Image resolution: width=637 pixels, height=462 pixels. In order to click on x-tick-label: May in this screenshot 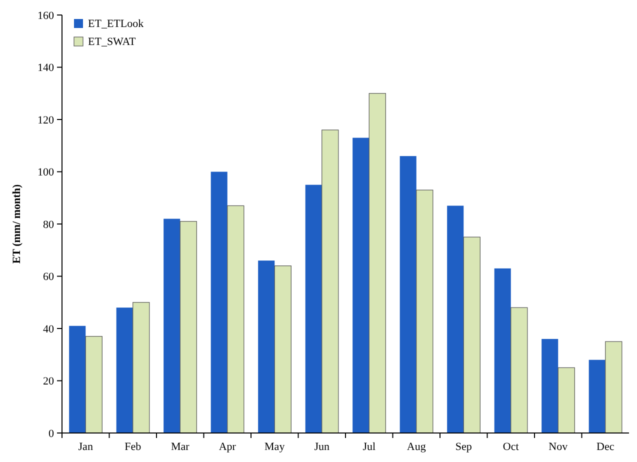, I will do `click(275, 447)`.